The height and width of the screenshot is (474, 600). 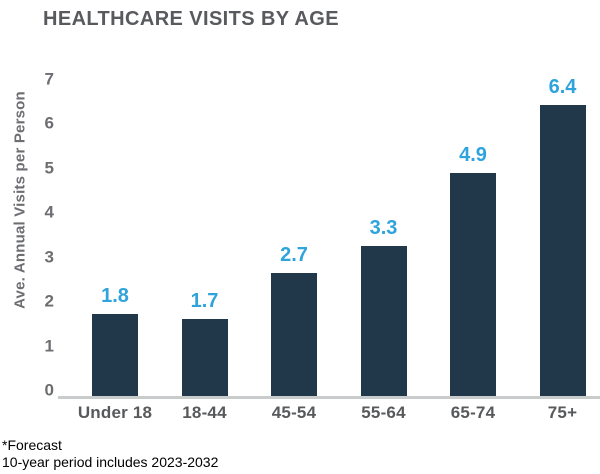 What do you see at coordinates (49, 256) in the screenshot?
I see `y-tick-label: 3` at bounding box center [49, 256].